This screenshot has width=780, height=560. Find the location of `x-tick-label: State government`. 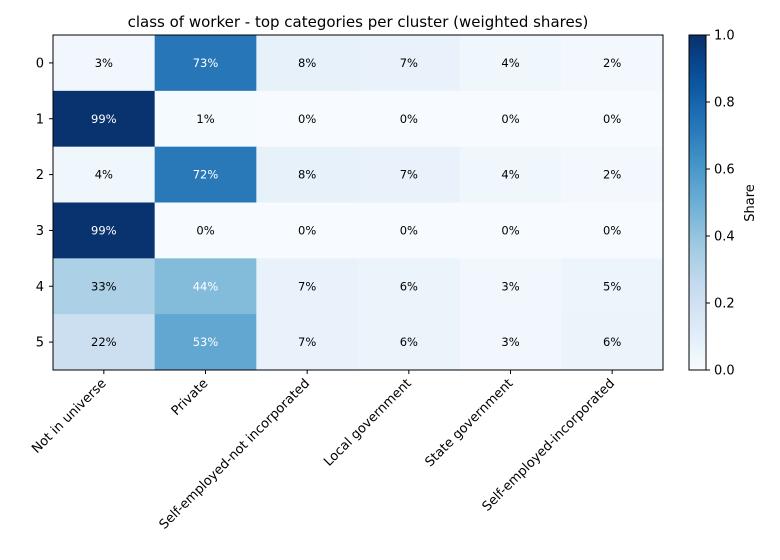

x-tick-label: State government is located at coordinates (469, 423).